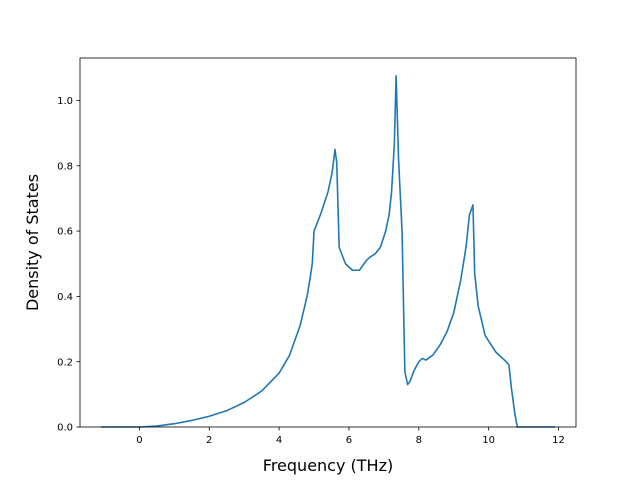  What do you see at coordinates (32, 242) in the screenshot?
I see `y-axis-label: Density of States` at bounding box center [32, 242].